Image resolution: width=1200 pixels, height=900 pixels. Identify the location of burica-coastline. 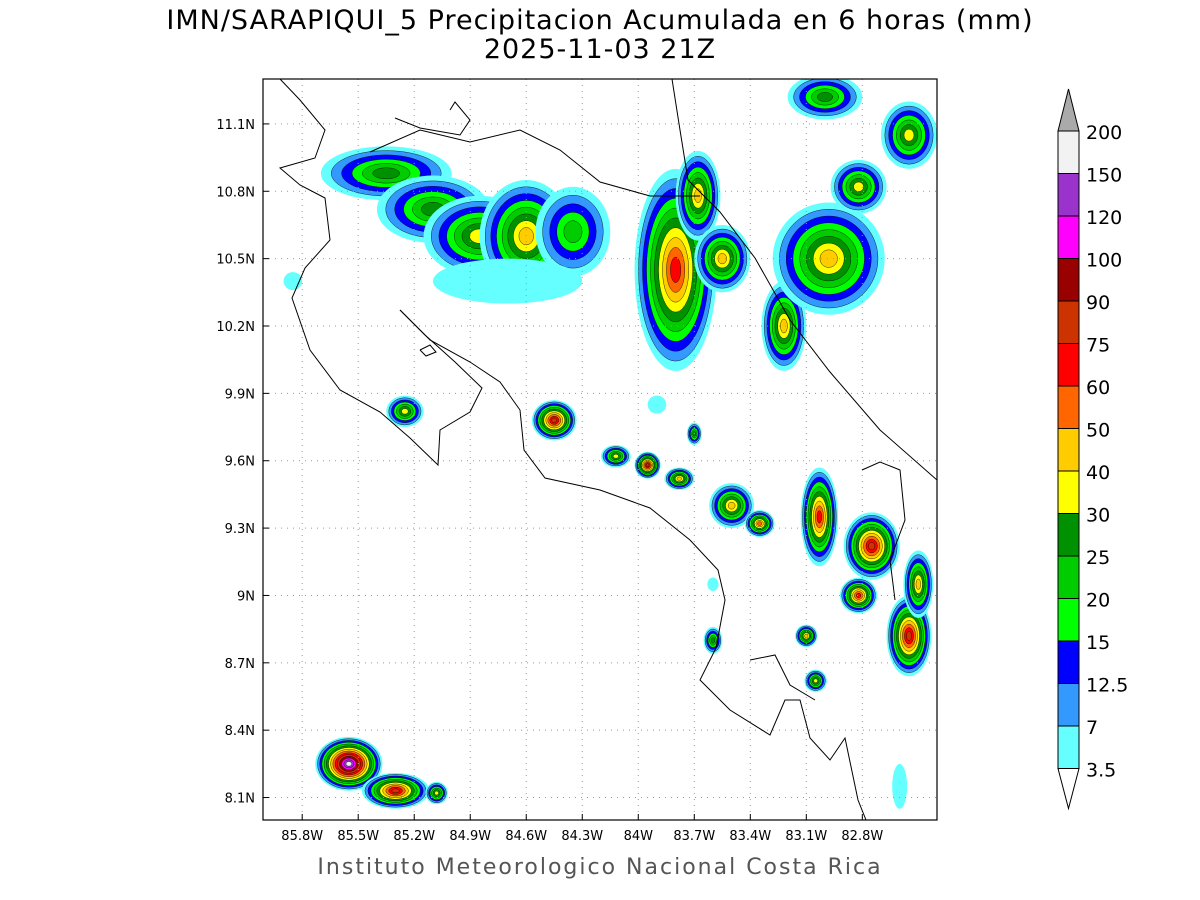
(782, 677).